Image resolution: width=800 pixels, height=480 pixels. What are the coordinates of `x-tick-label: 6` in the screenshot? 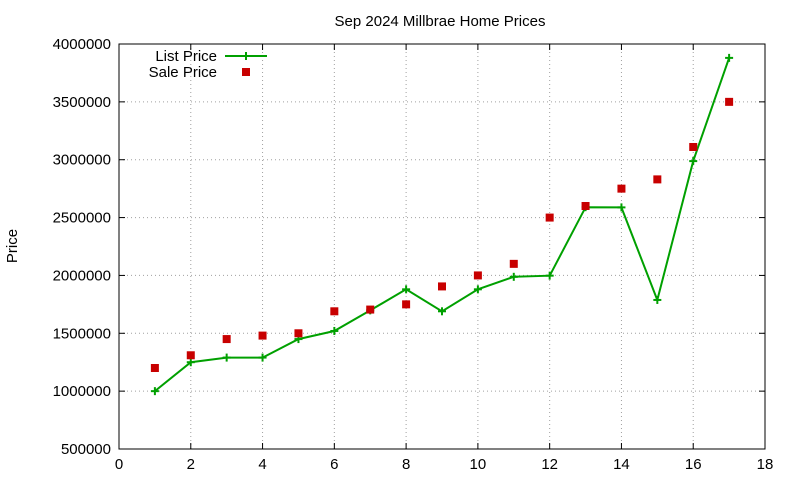 It's located at (334, 464).